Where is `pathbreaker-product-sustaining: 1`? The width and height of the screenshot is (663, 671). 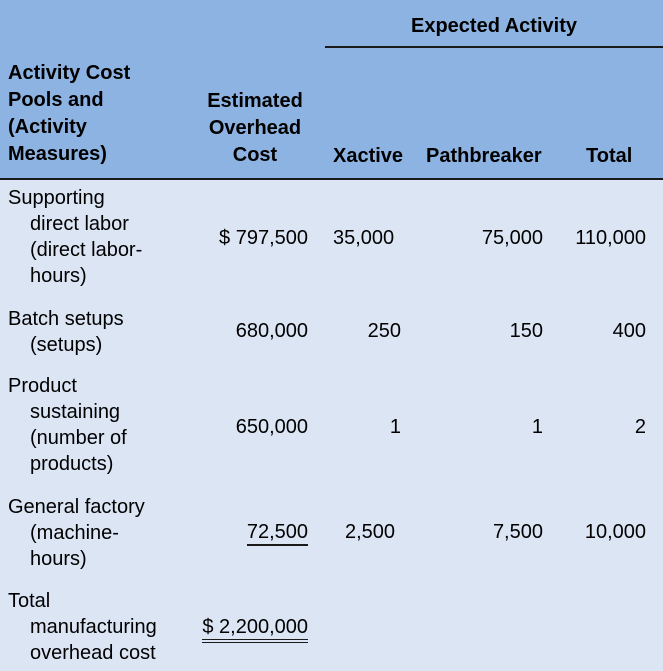
pathbreaker-product-sustaining: 1 is located at coordinates (537, 427).